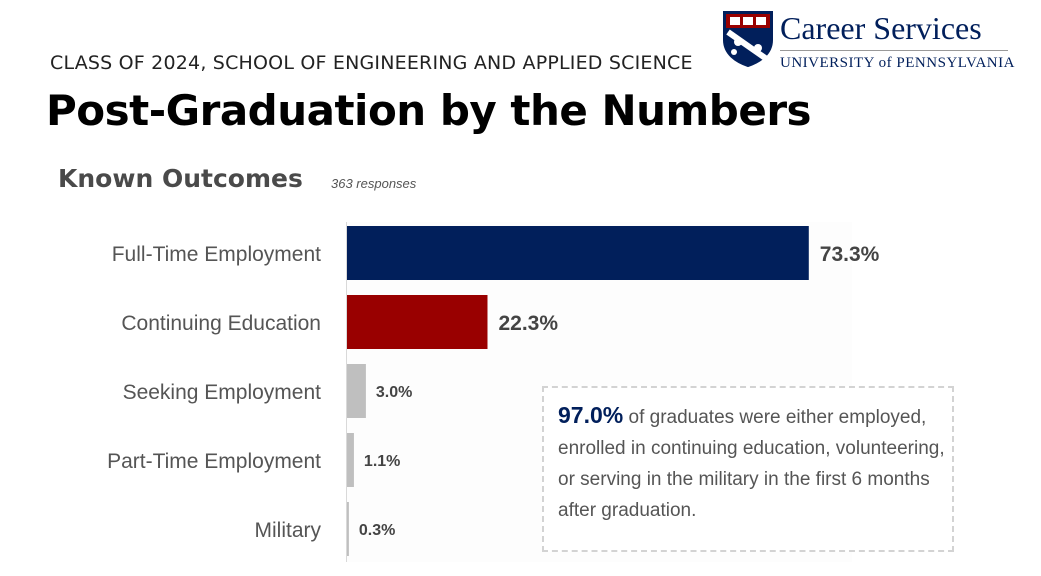 Image resolution: width=1041 pixels, height=576 pixels. What do you see at coordinates (850, 254) in the screenshot?
I see `value-label-0: 73.3%` at bounding box center [850, 254].